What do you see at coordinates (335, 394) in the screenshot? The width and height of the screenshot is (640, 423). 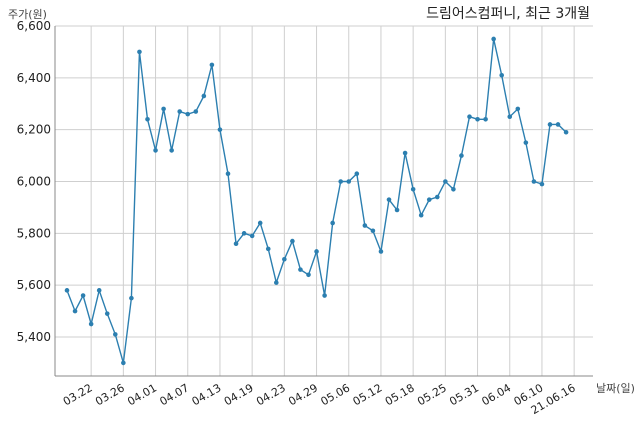 I see `x-tick-label: 05.06` at bounding box center [335, 394].